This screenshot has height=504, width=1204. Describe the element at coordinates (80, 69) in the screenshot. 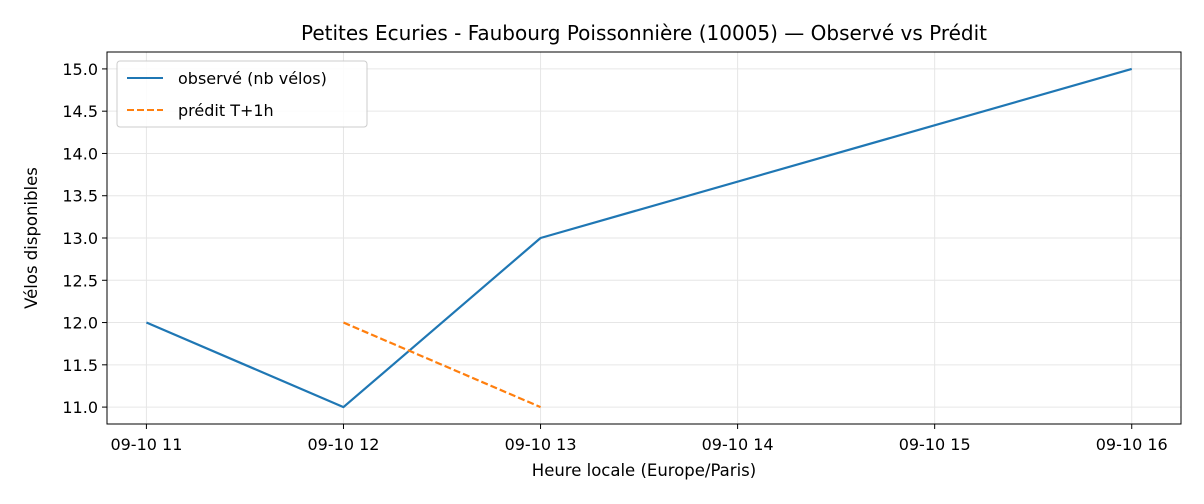

I see `y-tick-label: 15.0` at that location.